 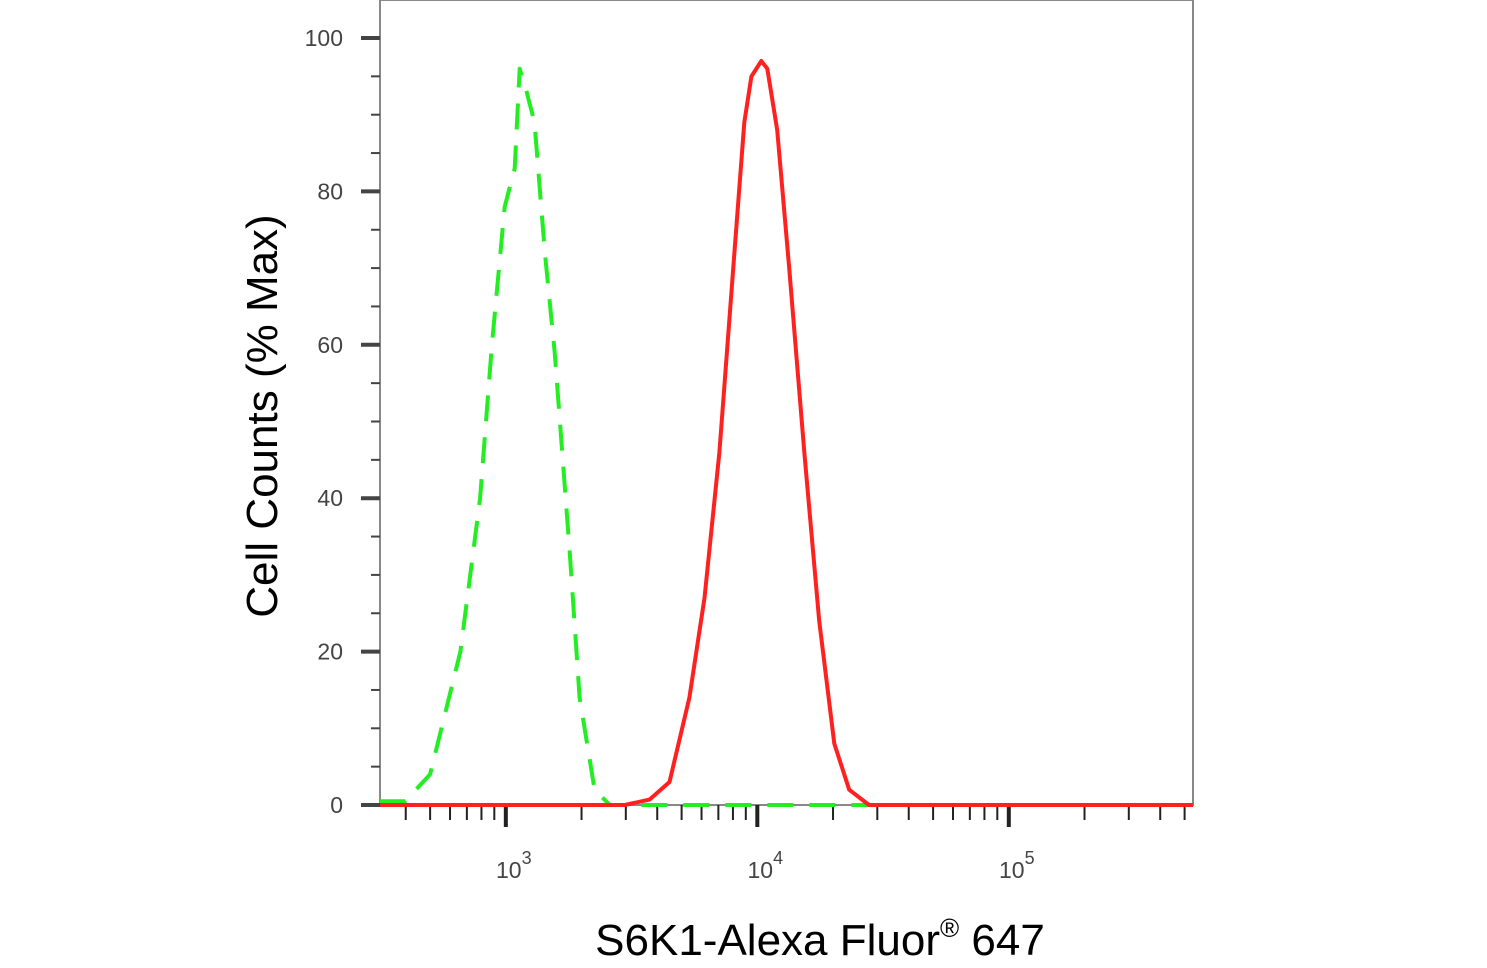 I want to click on x-tick-label: 10⁴, so click(x=766, y=865).